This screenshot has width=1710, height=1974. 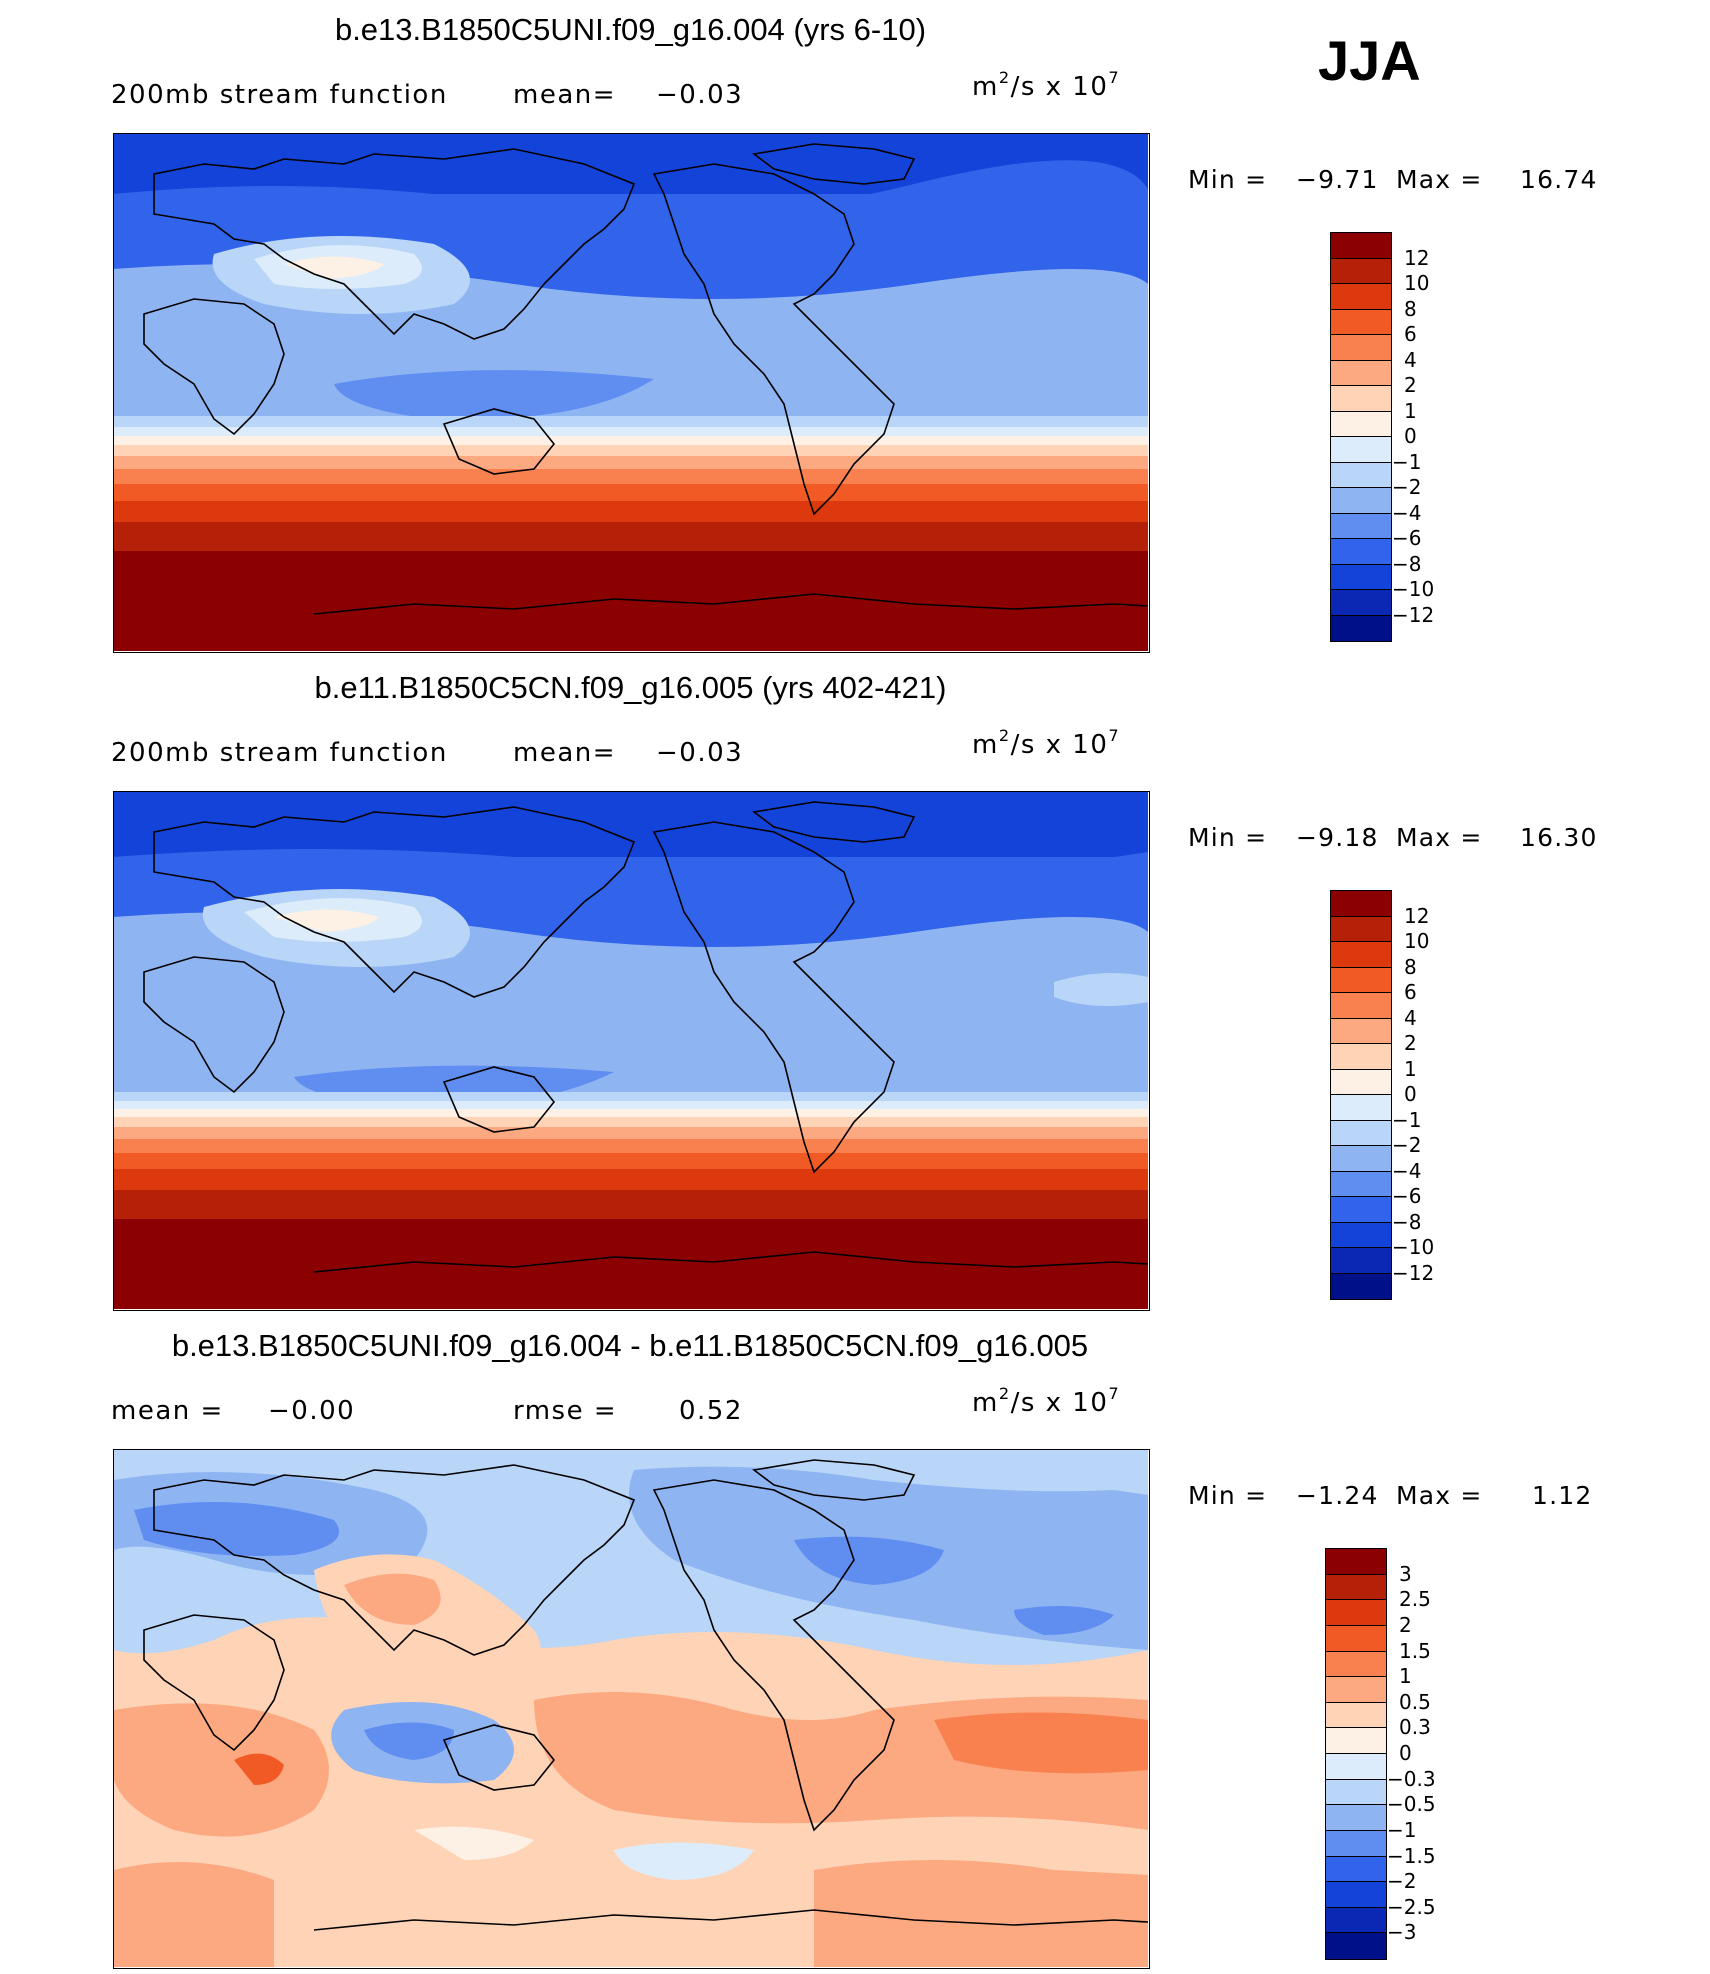 I want to click on panel3-units: m2/s x 107, so click(x=1046, y=1400).